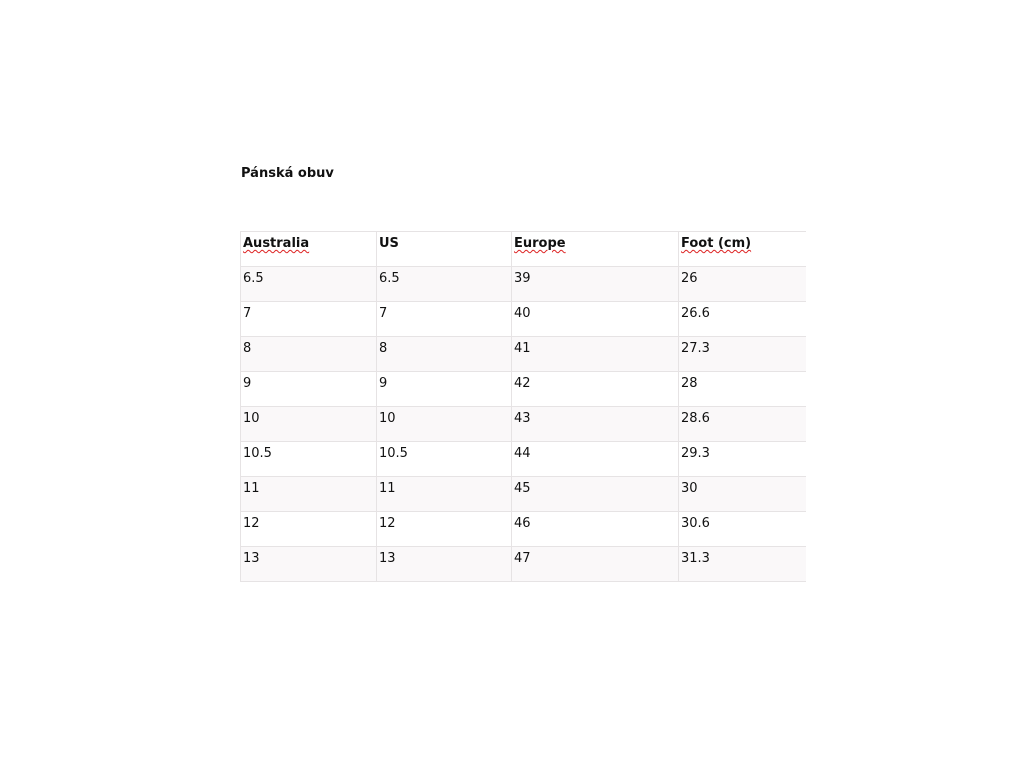 The image size is (1024, 768). Describe the element at coordinates (287, 173) in the screenshot. I see `page-title: Pánská obuv` at that location.